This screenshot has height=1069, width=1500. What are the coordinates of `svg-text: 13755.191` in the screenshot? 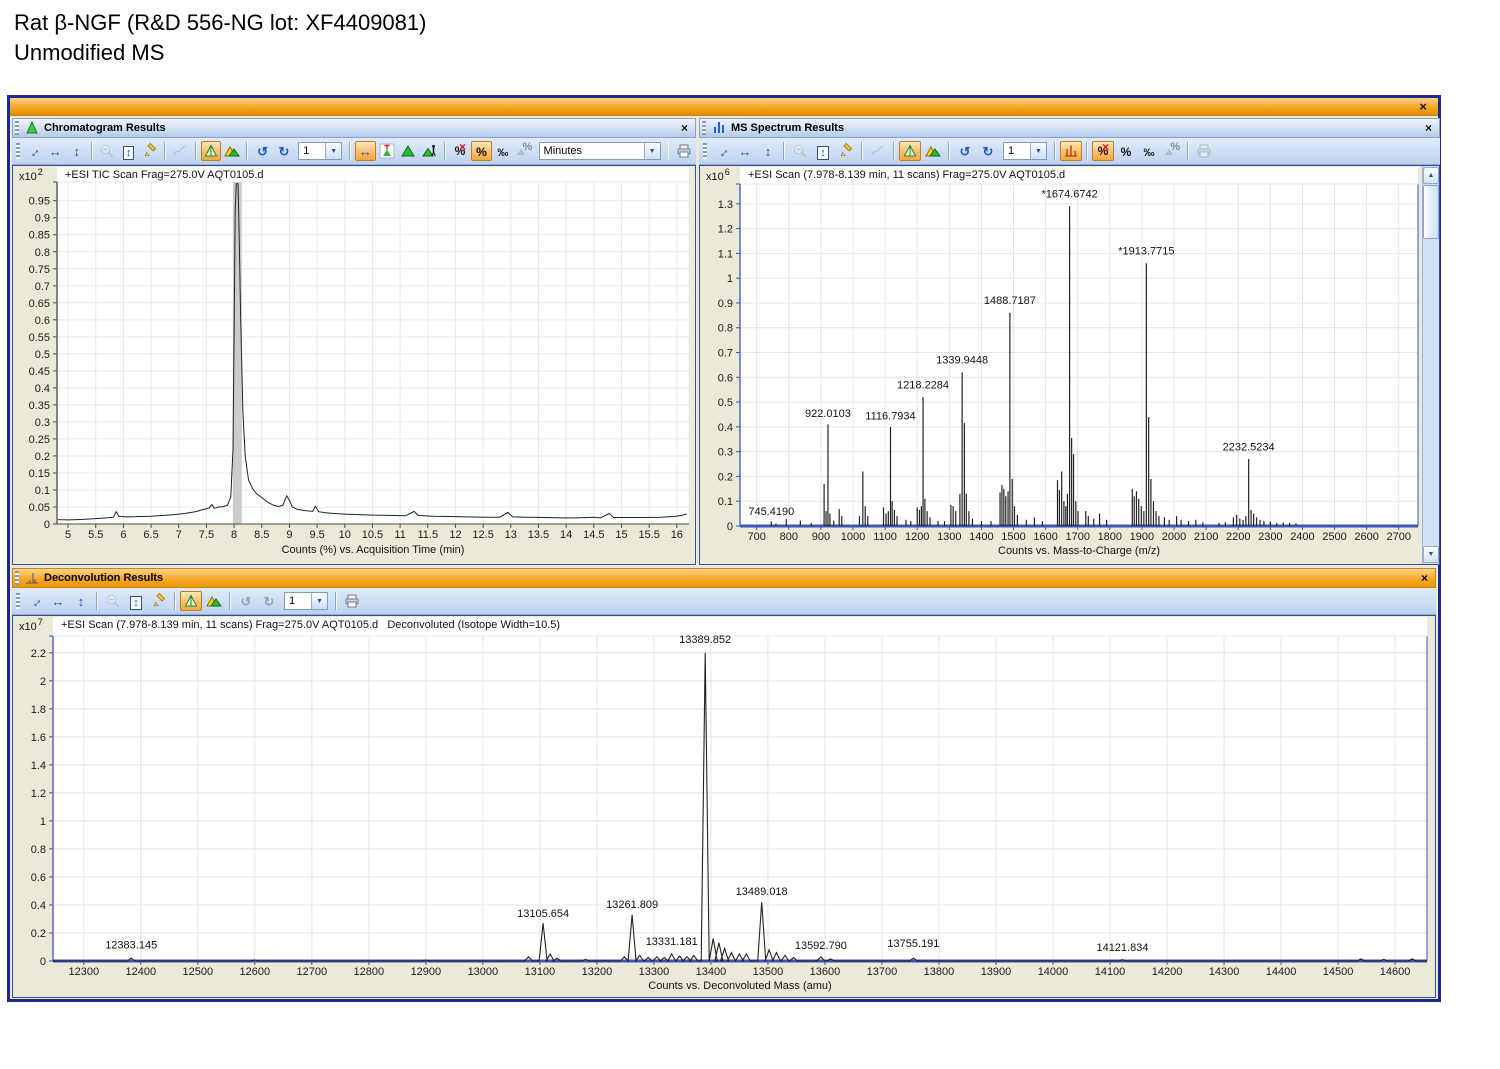 It's located at (913, 944).